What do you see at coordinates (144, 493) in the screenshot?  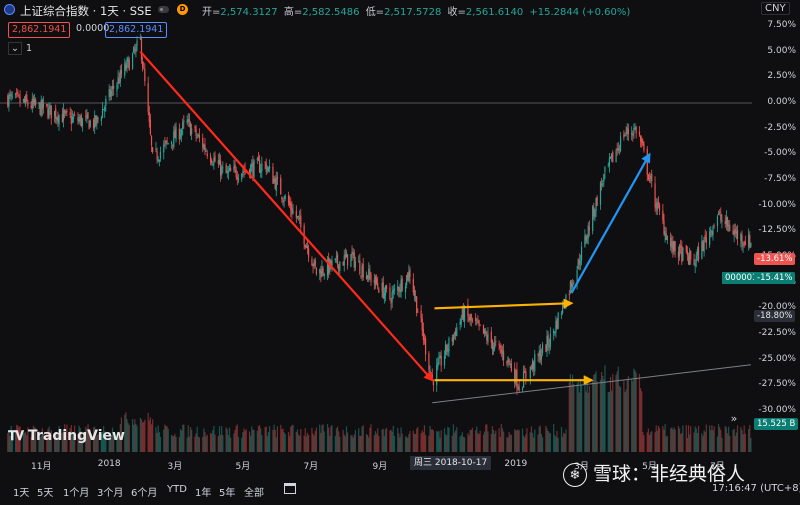 I see `timeframe-6m: 6个月` at bounding box center [144, 493].